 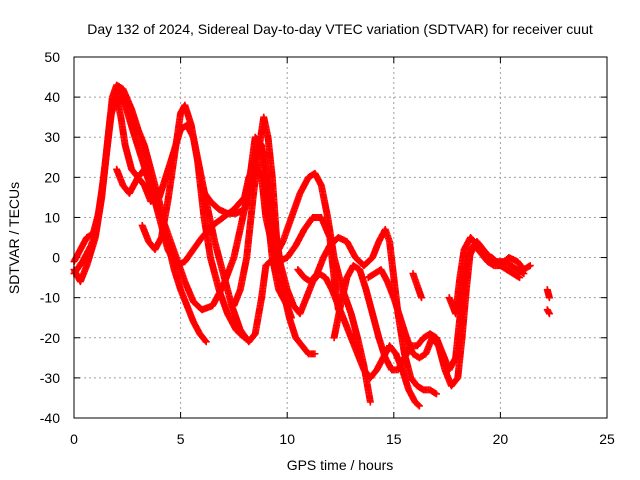 I want to click on x-axis-label: GPS time / hours, so click(x=340, y=465).